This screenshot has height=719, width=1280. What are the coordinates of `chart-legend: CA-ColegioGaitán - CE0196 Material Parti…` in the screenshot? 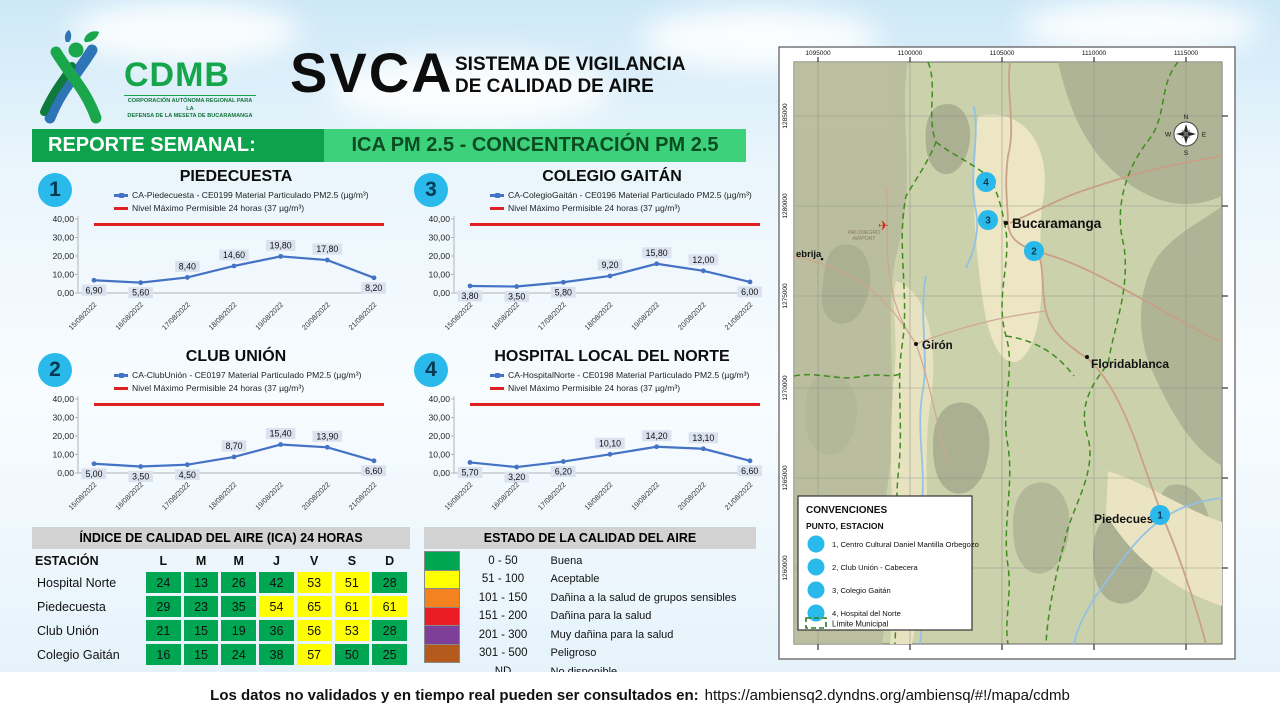 It's located at (621, 202).